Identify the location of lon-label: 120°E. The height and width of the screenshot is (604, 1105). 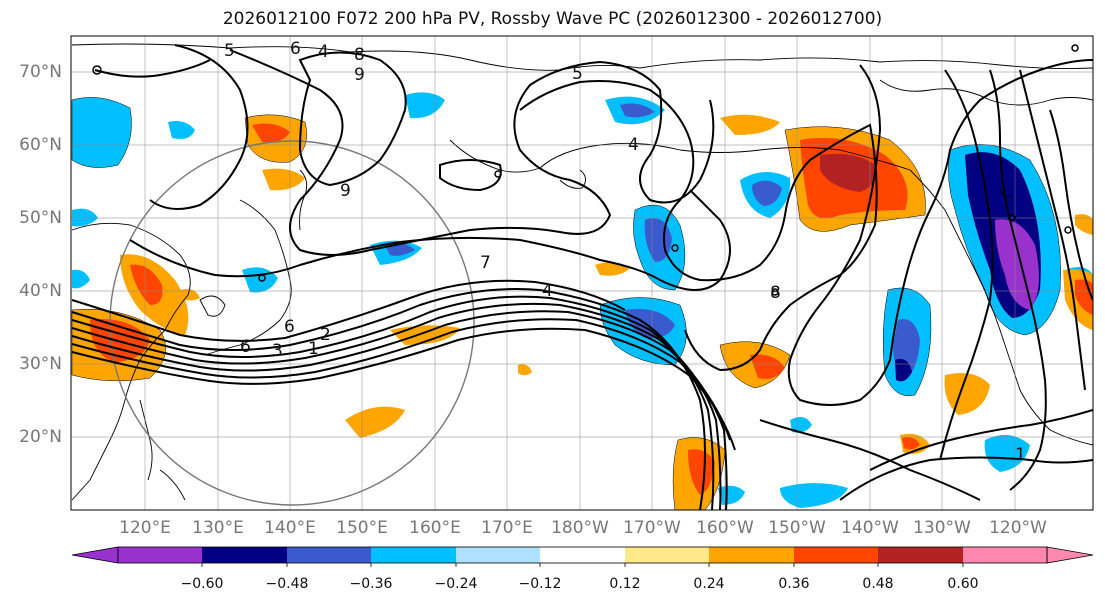
(145, 528).